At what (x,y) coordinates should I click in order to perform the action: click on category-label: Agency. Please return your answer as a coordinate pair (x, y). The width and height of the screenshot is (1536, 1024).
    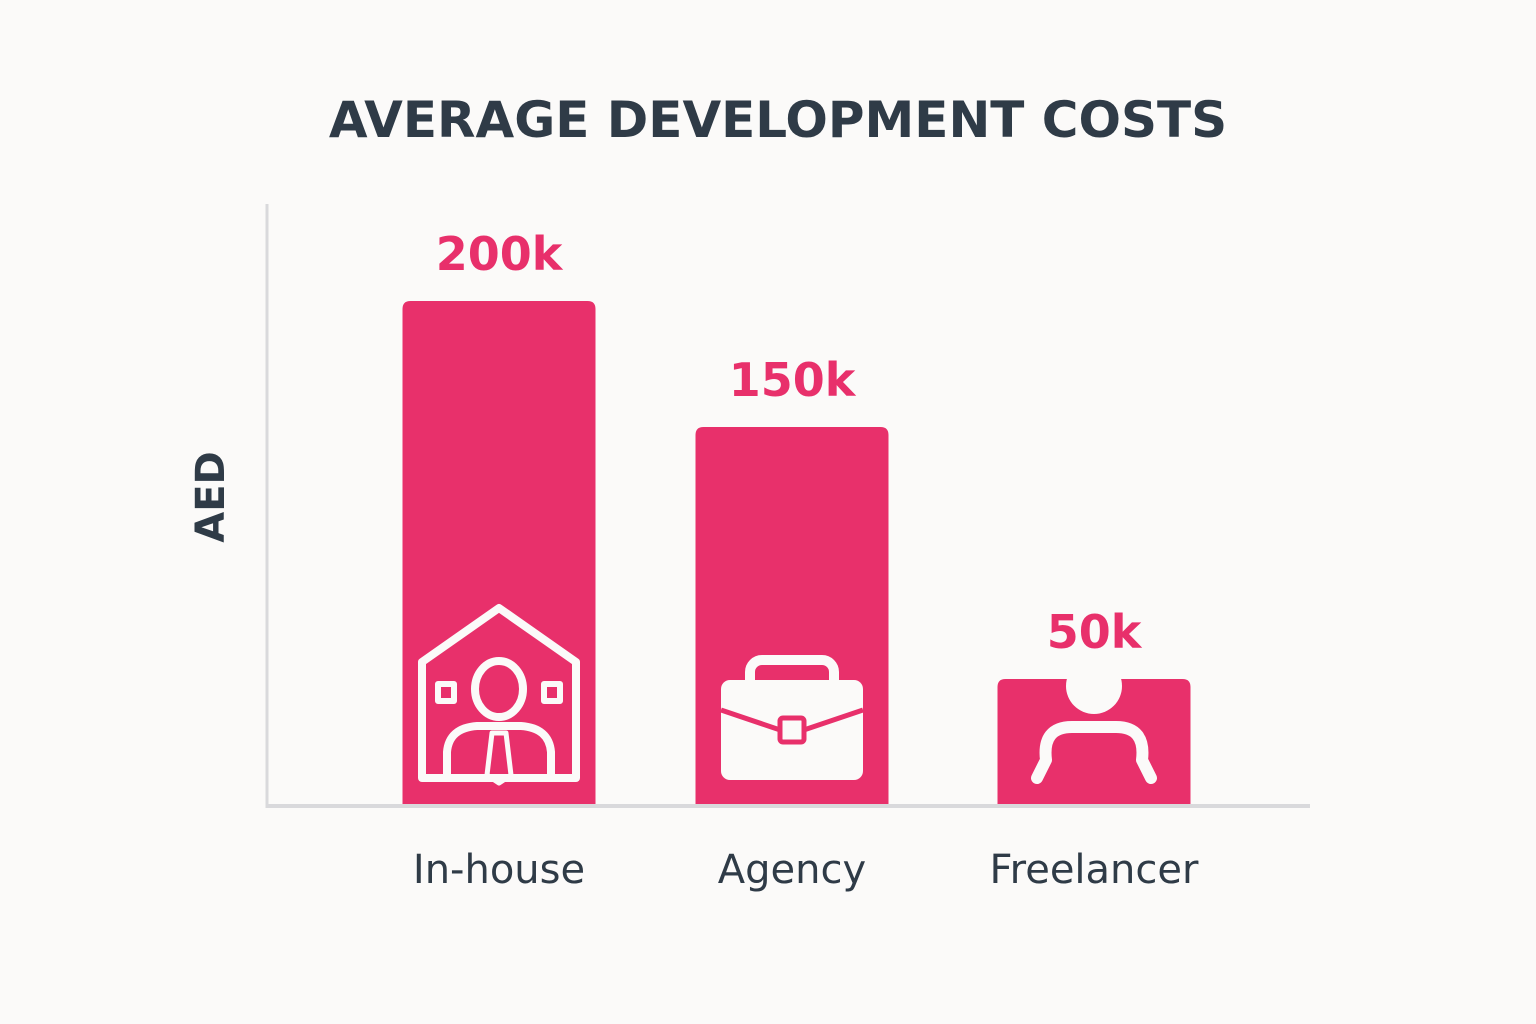
    Looking at the image, I should click on (792, 870).